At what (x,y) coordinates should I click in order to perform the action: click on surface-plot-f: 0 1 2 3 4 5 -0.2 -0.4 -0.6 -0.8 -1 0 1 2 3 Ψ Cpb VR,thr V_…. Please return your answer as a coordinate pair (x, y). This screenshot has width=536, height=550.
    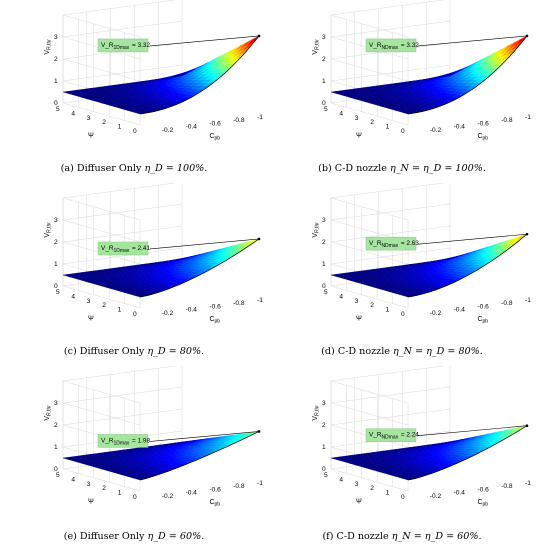
    Looking at the image, I should click on (421, 437).